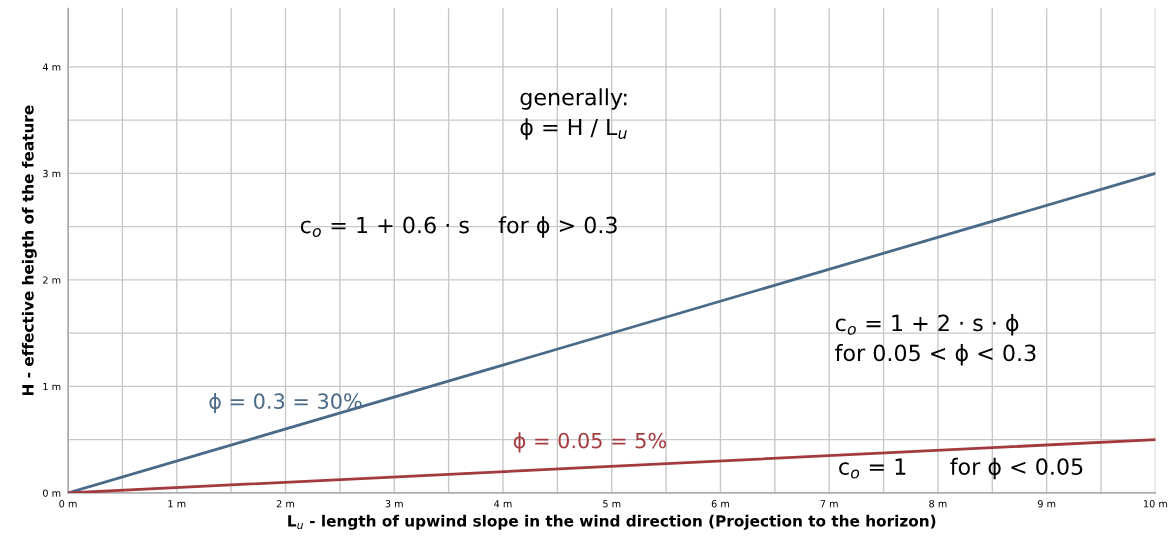 Image resolution: width=1173 pixels, height=552 pixels. Describe the element at coordinates (177, 504) in the screenshot. I see `x-tick-label: 1 m` at that location.